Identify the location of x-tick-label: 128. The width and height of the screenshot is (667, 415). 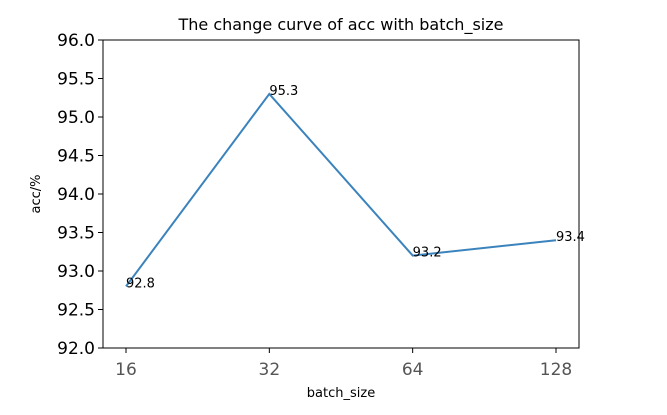
(556, 370).